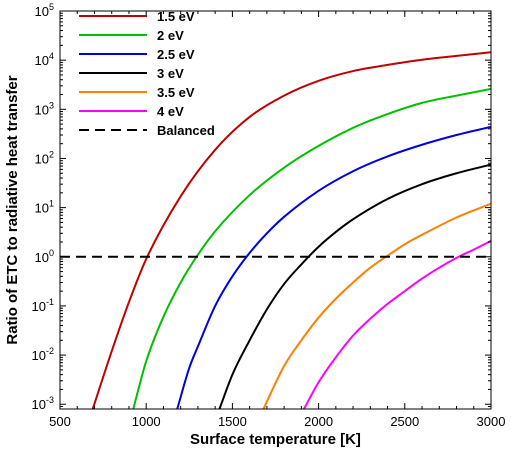 Image resolution: width=511 pixels, height=451 pixels. I want to click on legend: 1.5 eV 2 eV 2.5 eV 3 eV 3.5 eV 4 eV Balanced, so click(147, 73).